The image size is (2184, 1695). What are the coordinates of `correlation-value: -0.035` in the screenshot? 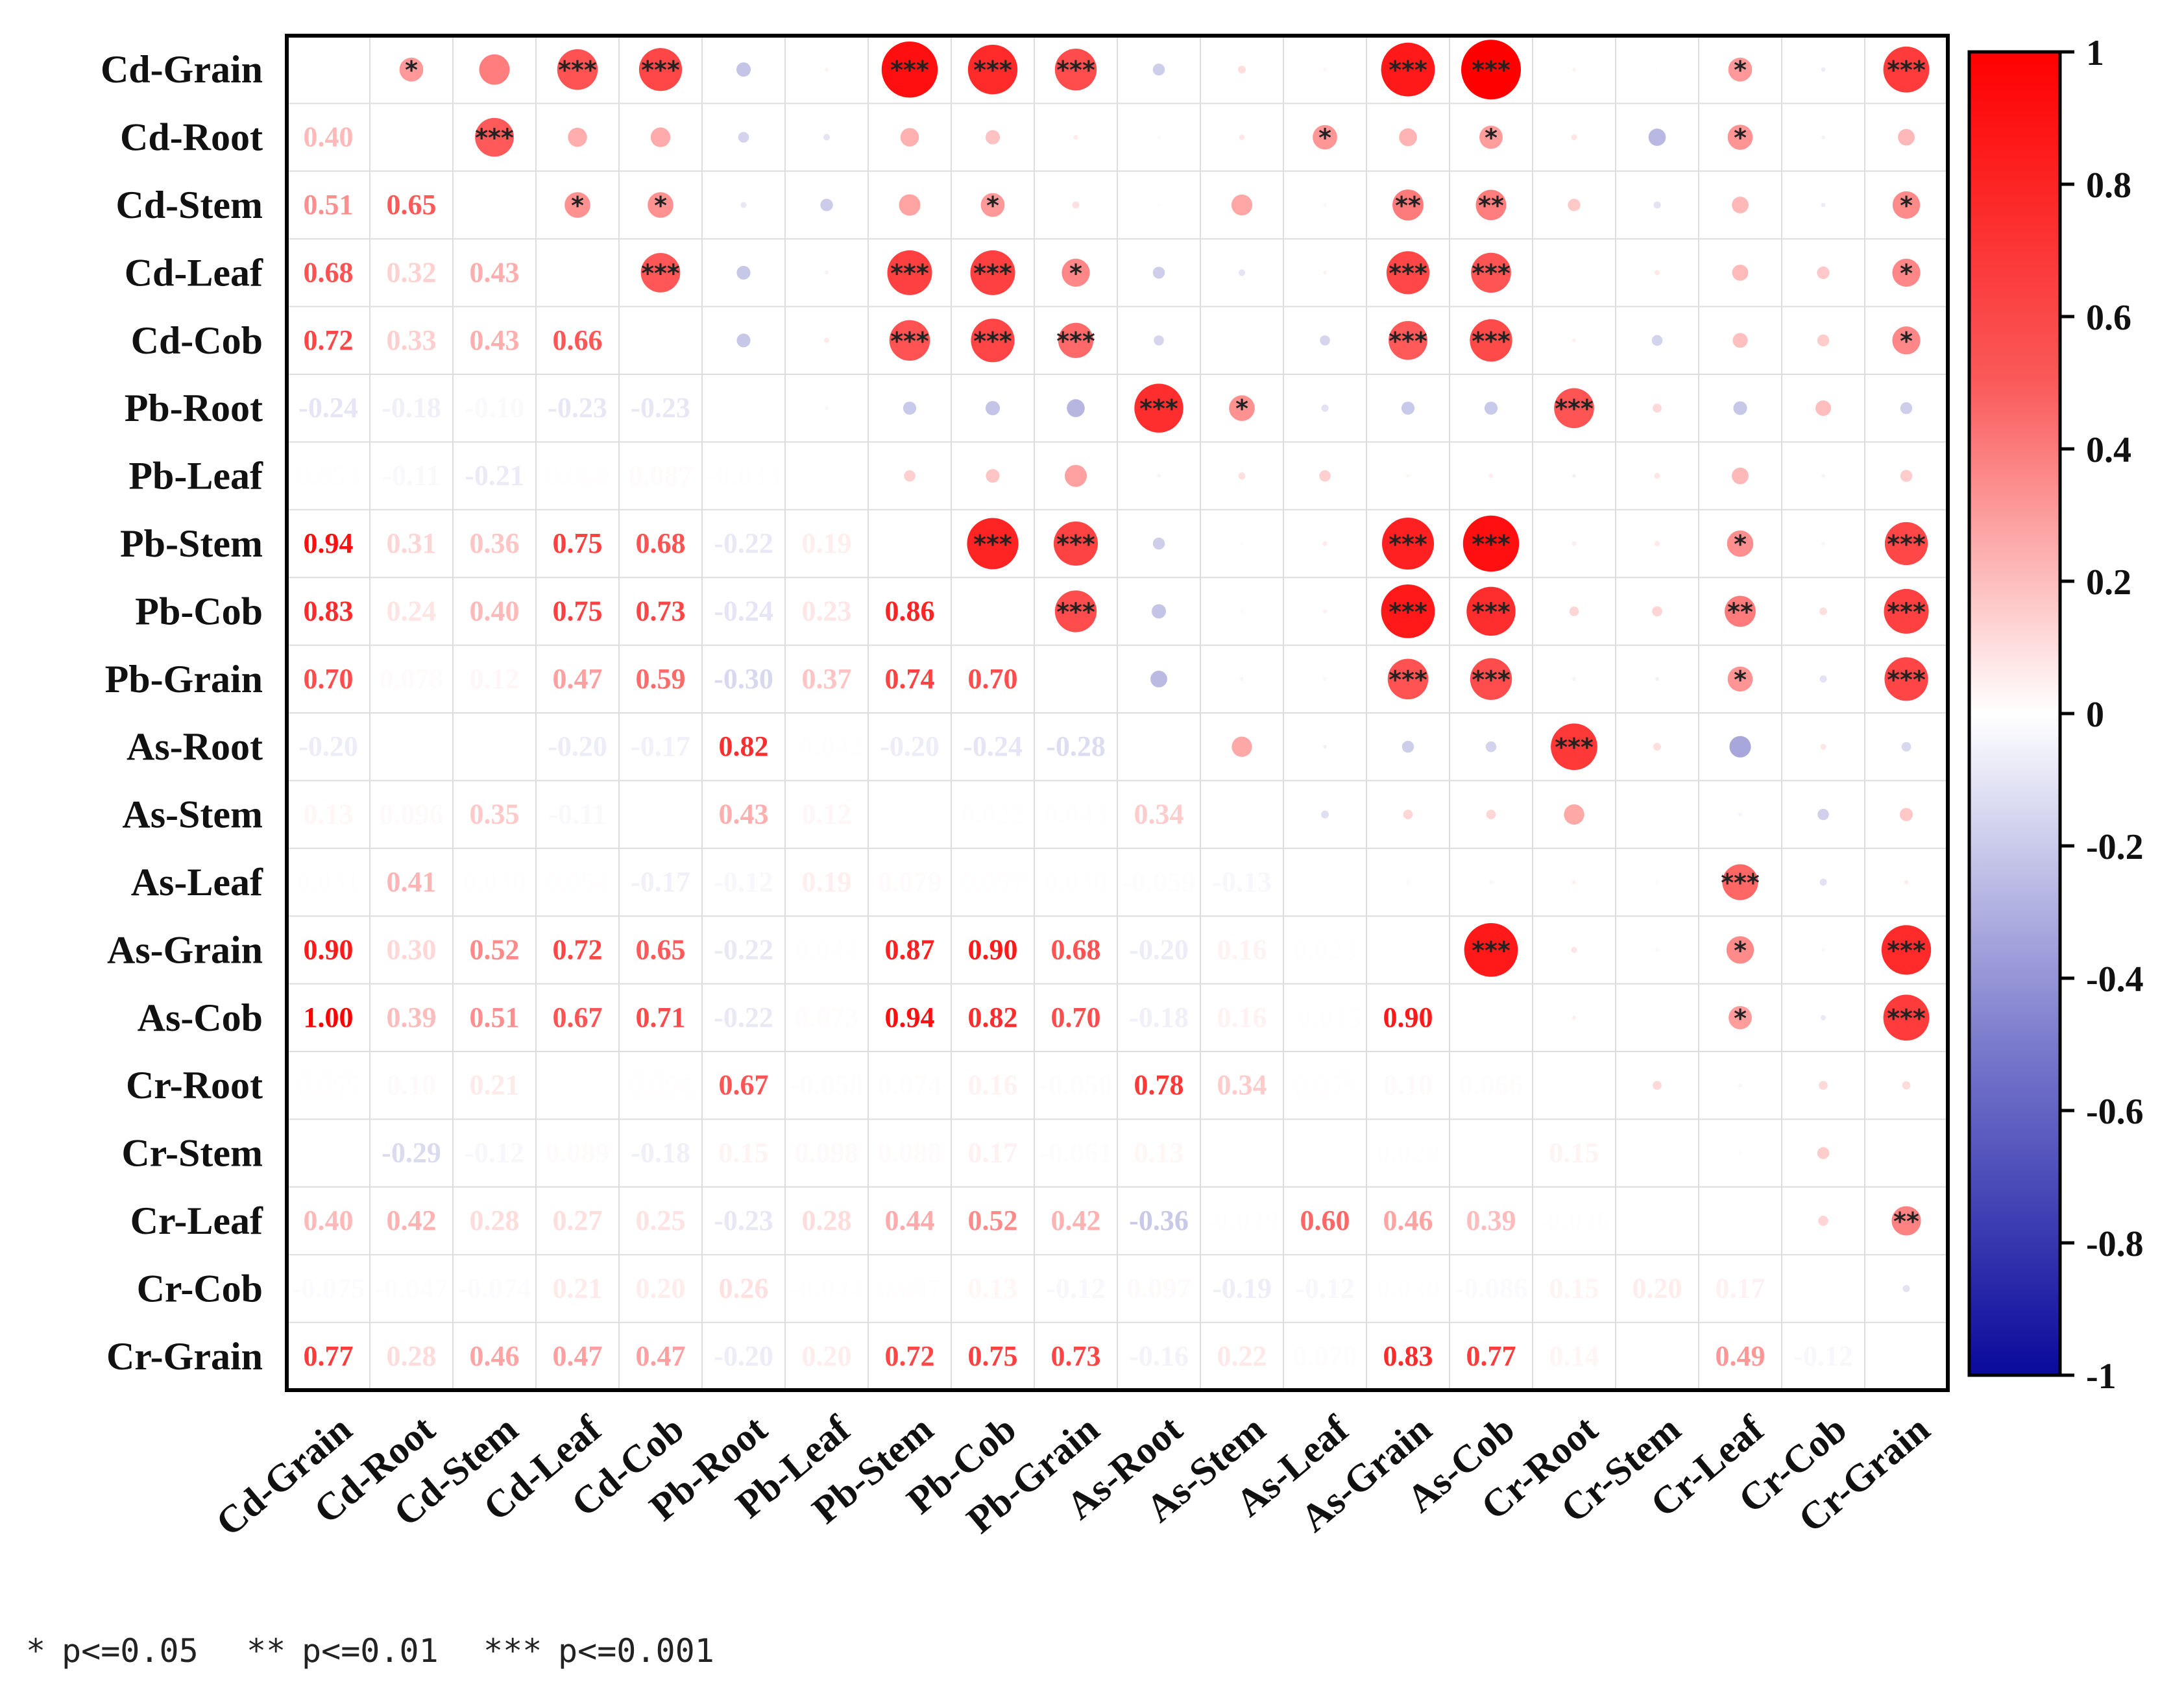 It's located at (1325, 1018).